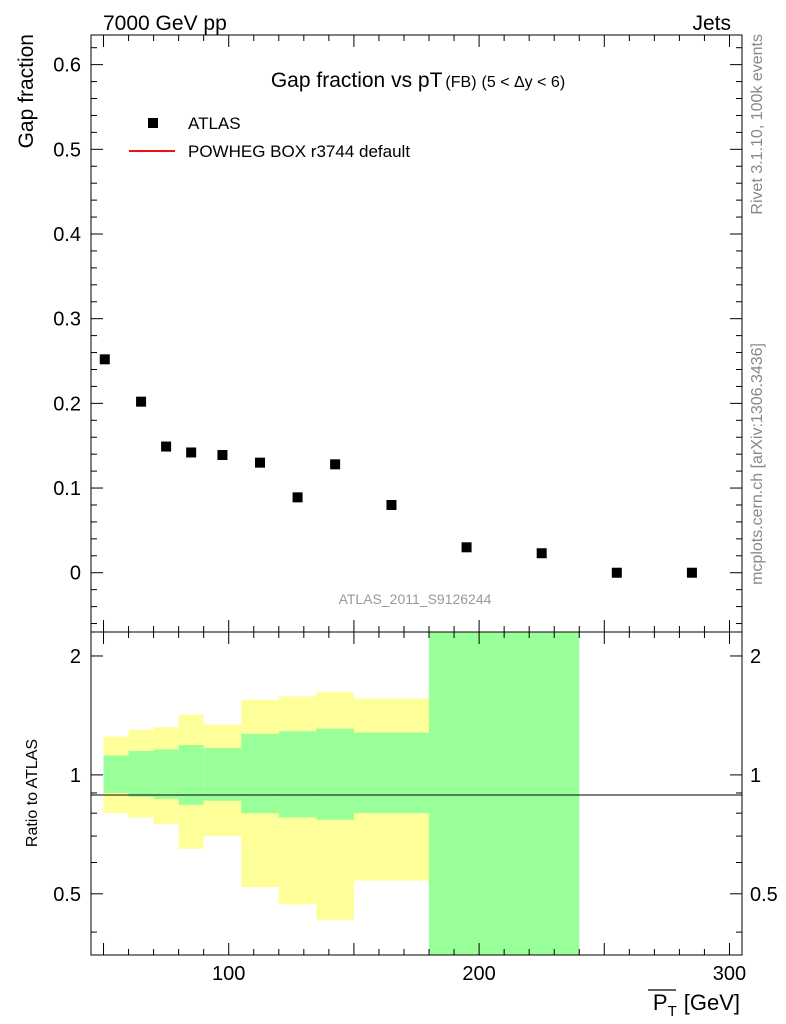 This screenshot has width=786, height=1024. Describe the element at coordinates (269, 137) in the screenshot. I see `legend: ATLAS POWHEG BOX r3744 default` at that location.